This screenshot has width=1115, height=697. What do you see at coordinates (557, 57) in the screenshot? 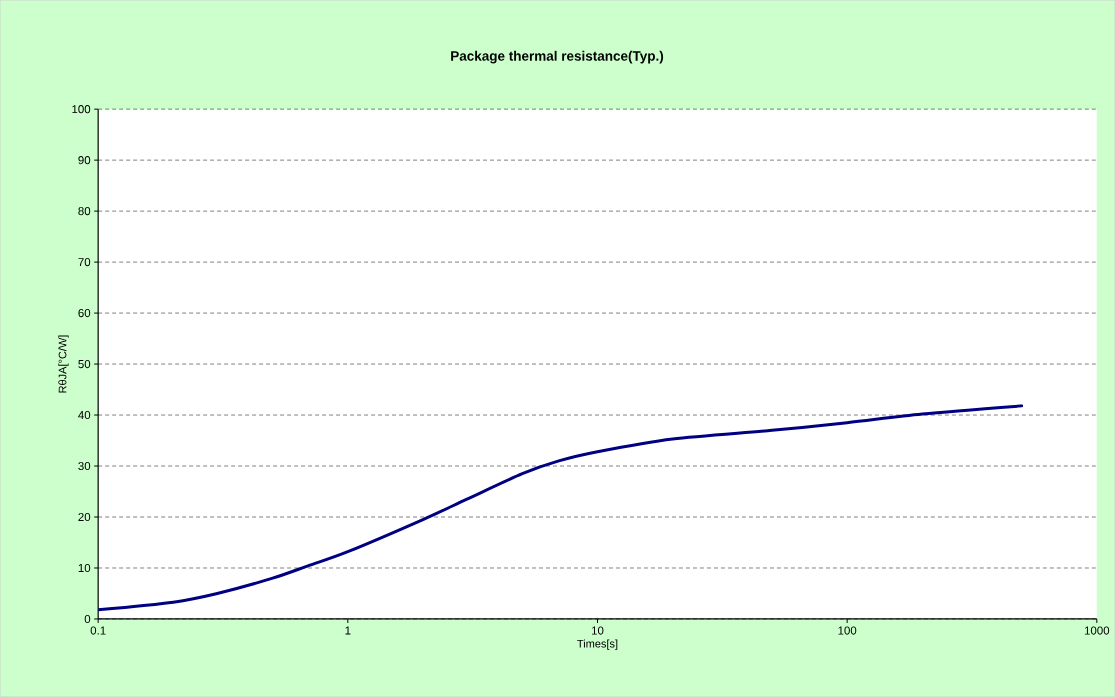
I see `chart-title: Package thermal resistance(Typ.)` at bounding box center [557, 57].